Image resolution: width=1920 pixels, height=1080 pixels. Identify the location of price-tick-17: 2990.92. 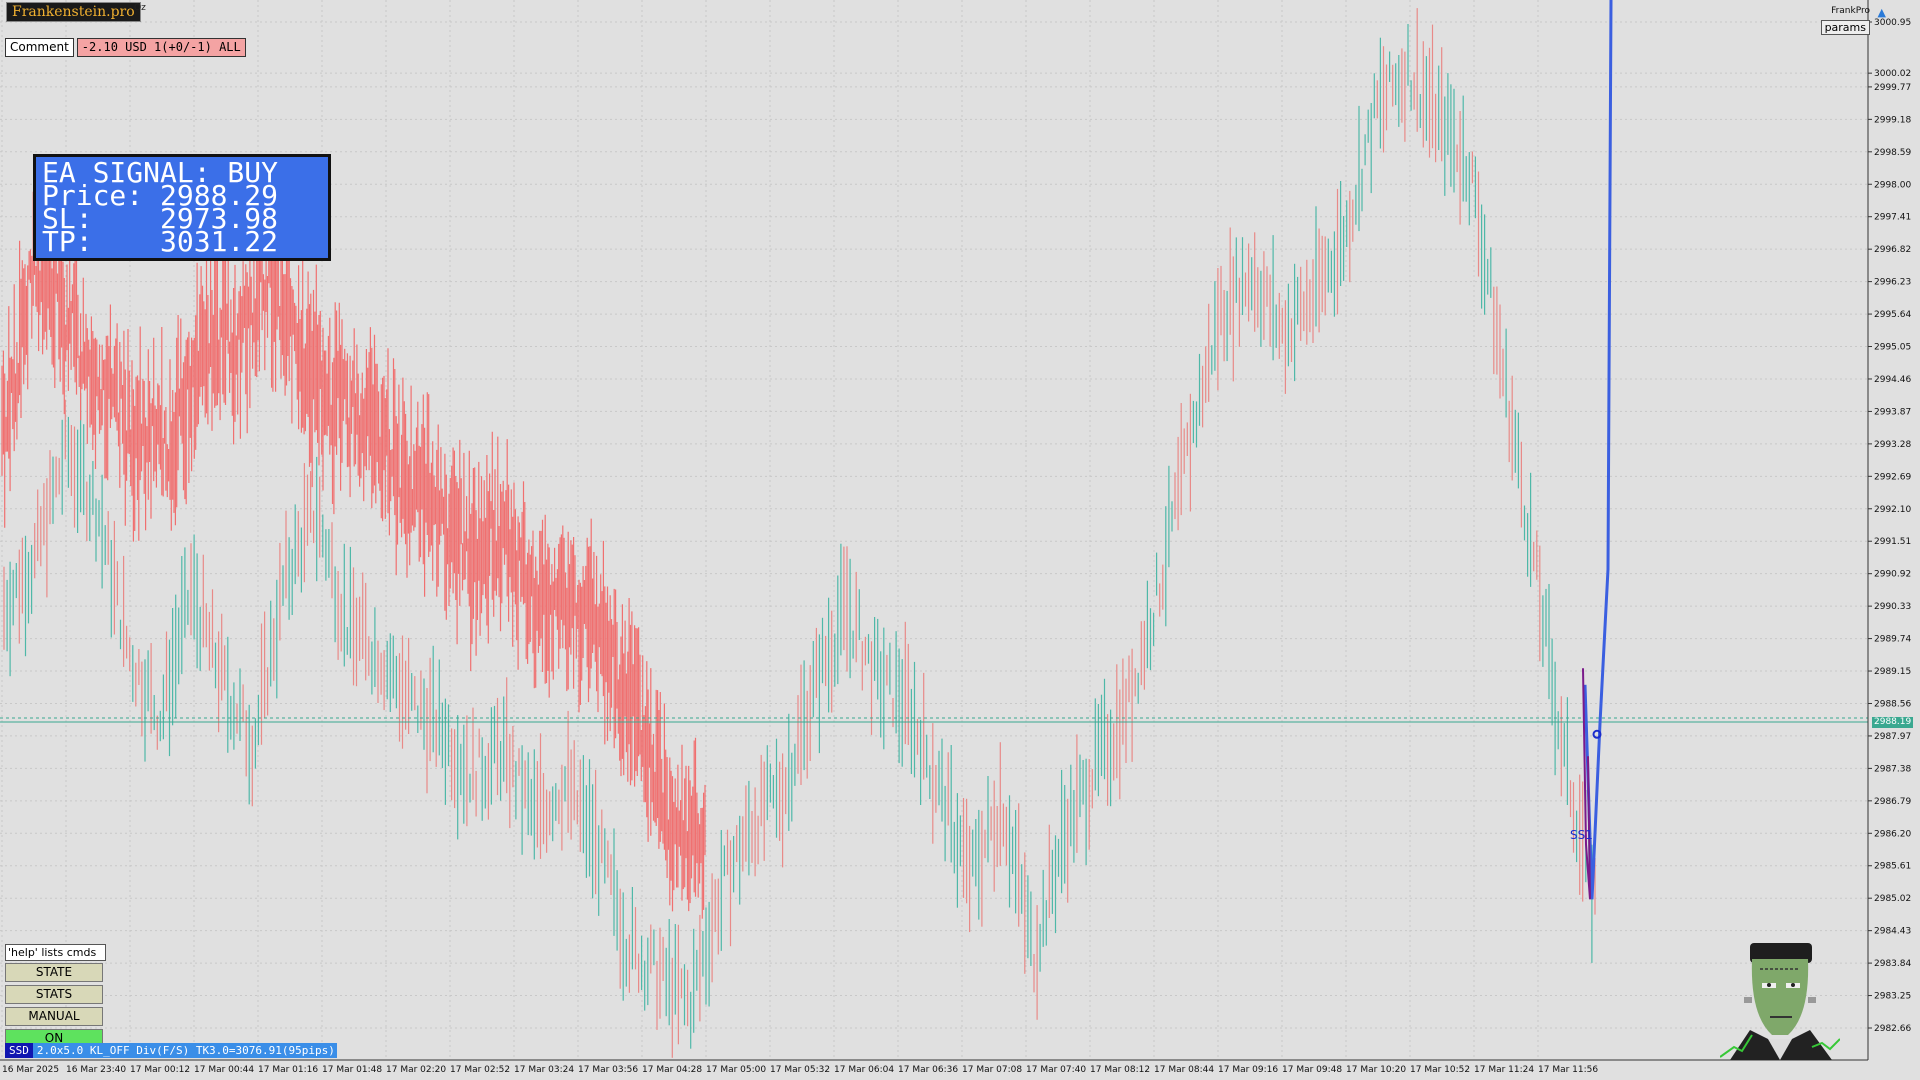
(1892, 575).